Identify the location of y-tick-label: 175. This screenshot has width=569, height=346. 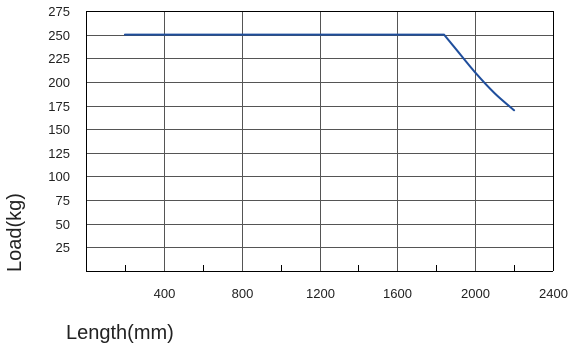
(59, 106).